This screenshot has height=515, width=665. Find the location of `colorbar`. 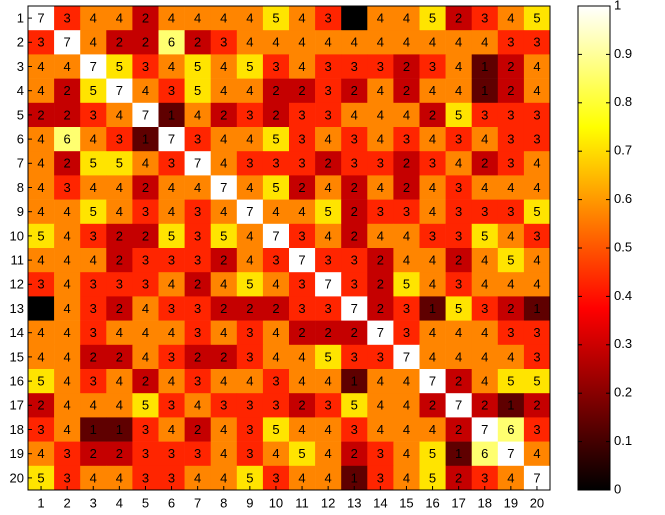

colorbar is located at coordinates (594, 248).